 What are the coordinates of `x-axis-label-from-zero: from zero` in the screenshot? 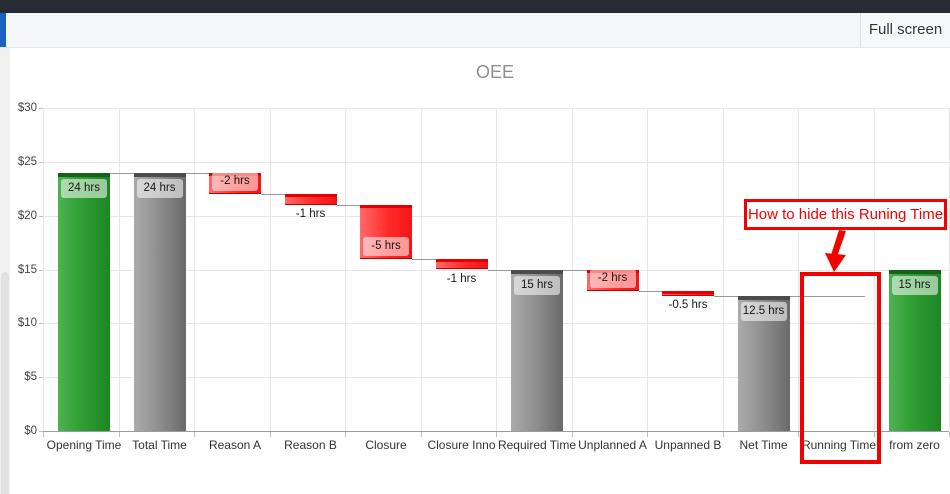 It's located at (914, 445).